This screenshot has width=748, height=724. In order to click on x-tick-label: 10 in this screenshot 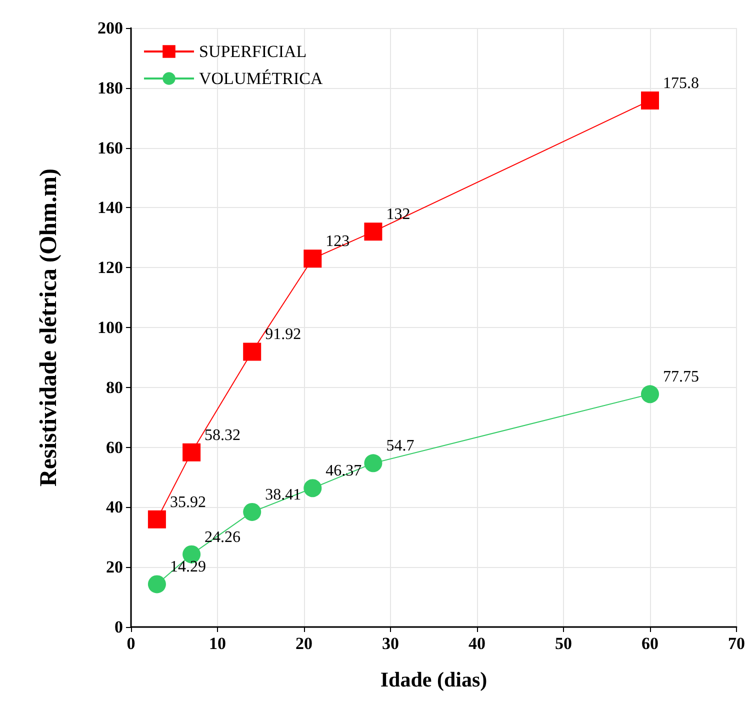, I will do `click(217, 643)`.